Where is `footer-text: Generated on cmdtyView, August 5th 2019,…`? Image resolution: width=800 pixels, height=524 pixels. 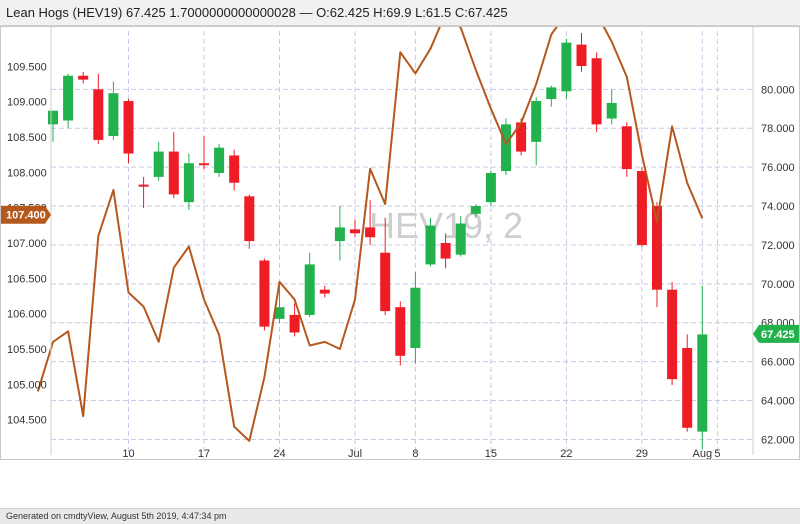 footer-text: Generated on cmdtyView, August 5th 2019,… is located at coordinates (116, 516).